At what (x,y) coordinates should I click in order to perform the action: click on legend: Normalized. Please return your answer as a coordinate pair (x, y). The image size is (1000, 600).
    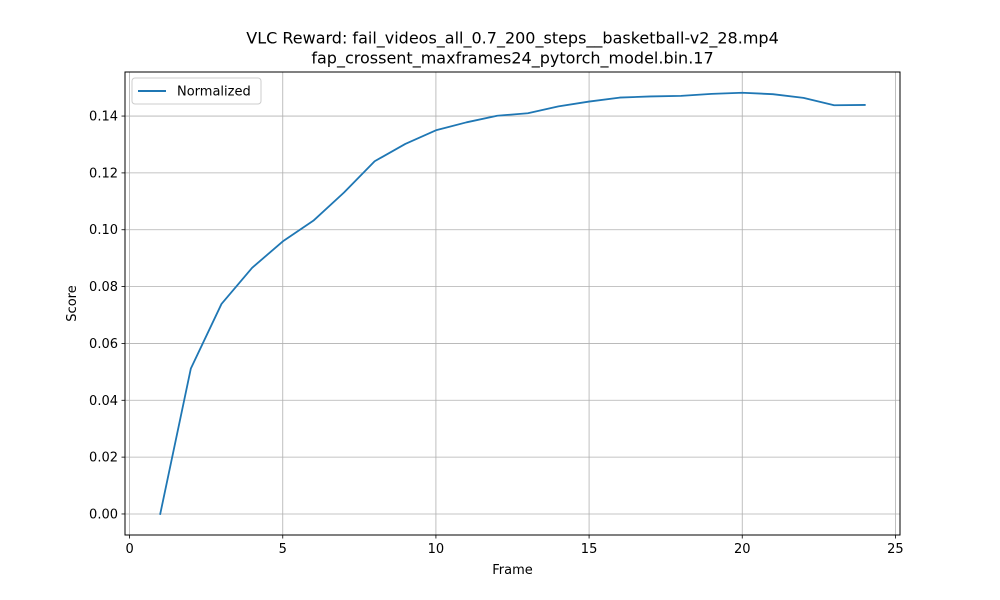
    Looking at the image, I should click on (196, 91).